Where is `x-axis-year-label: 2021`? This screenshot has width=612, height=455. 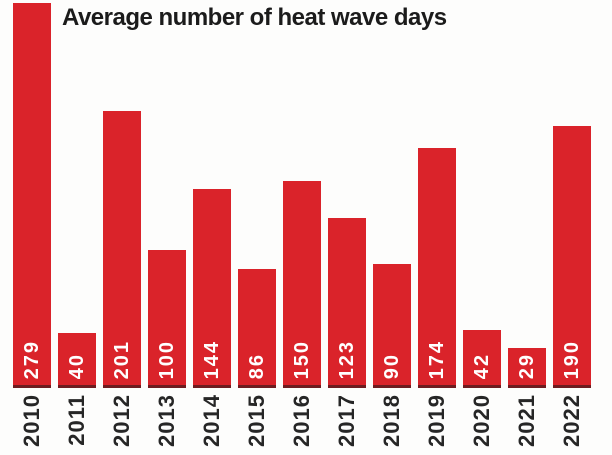
x-axis-year-label: 2021 is located at coordinates (526, 420).